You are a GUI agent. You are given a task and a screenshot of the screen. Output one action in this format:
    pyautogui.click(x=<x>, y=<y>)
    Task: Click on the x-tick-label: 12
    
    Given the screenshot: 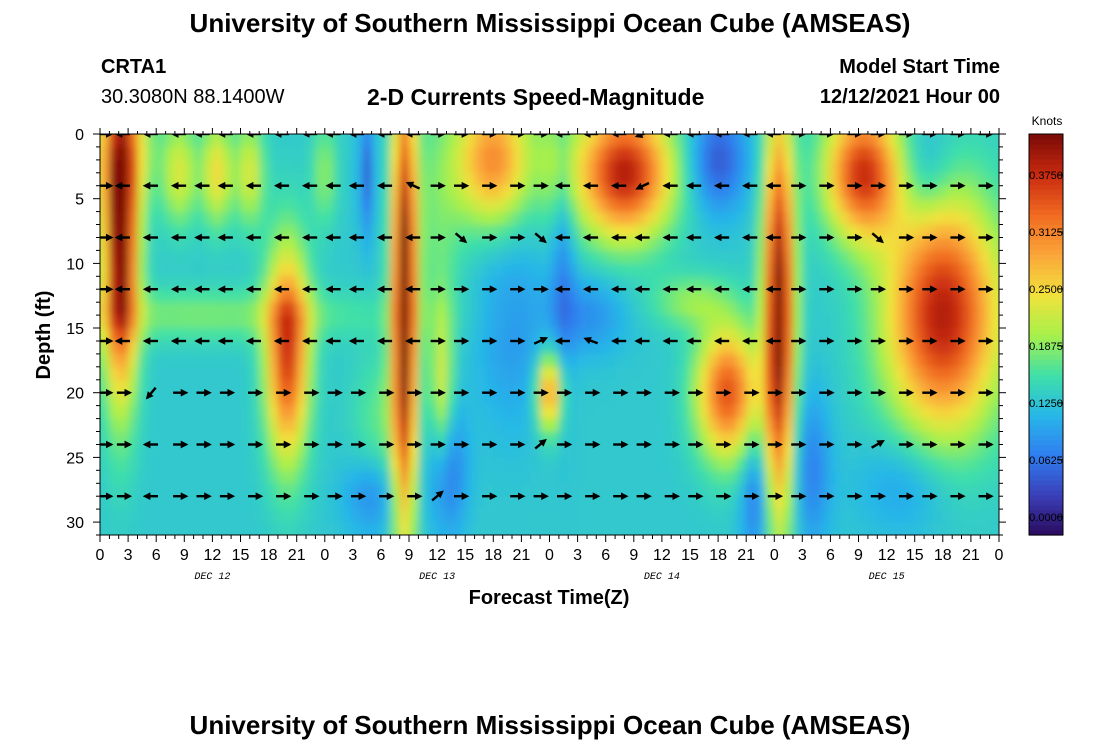 What is the action you would take?
    pyautogui.click(x=213, y=555)
    